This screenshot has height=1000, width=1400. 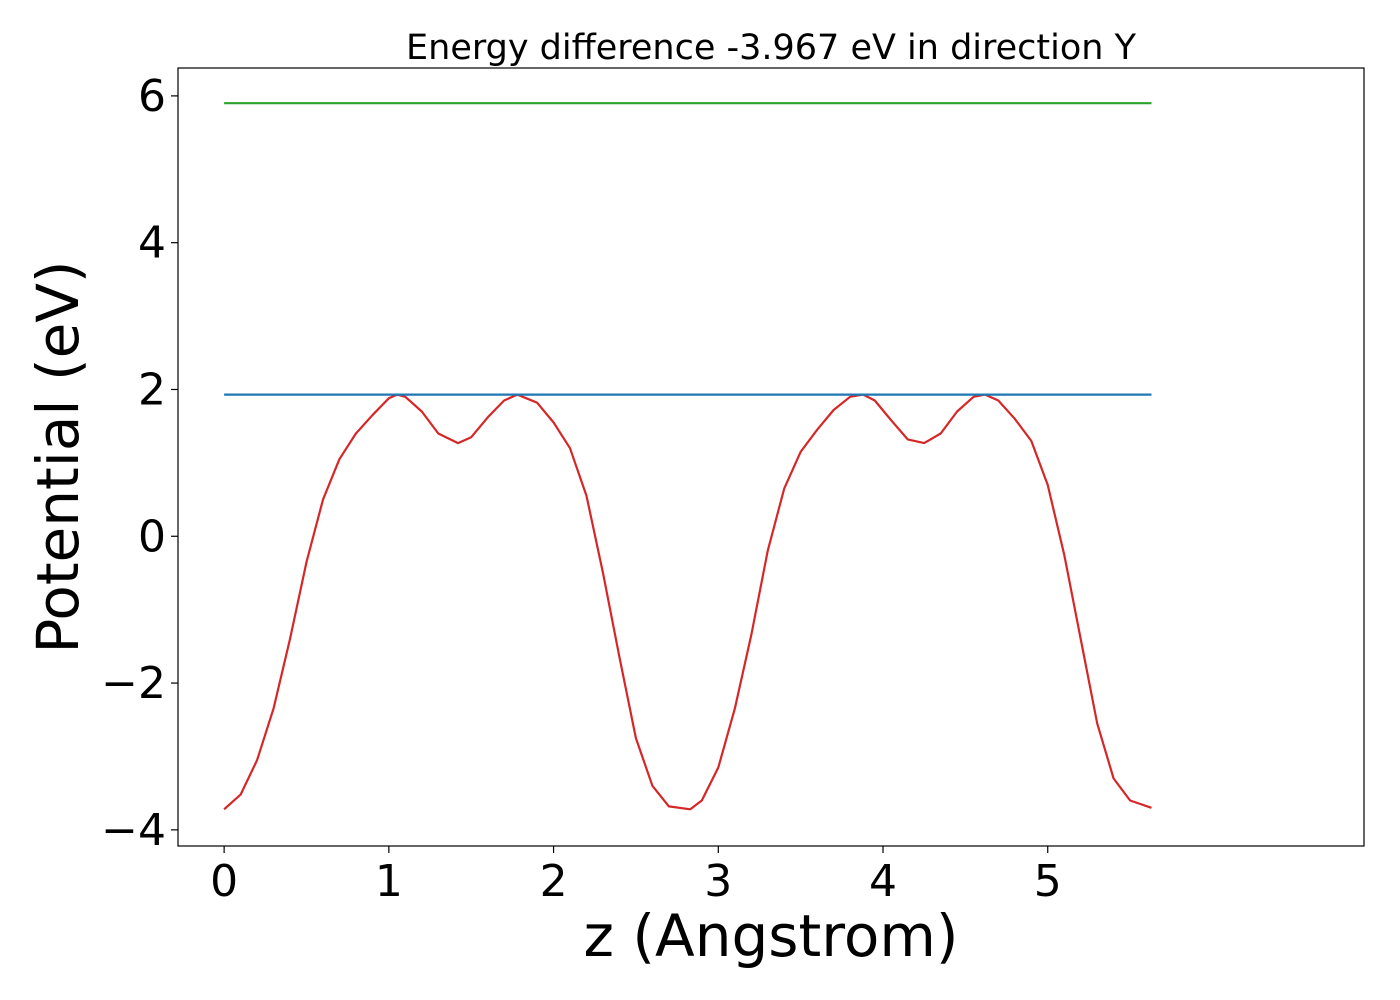 I want to click on x-tick-label: 5, so click(x=1048, y=881).